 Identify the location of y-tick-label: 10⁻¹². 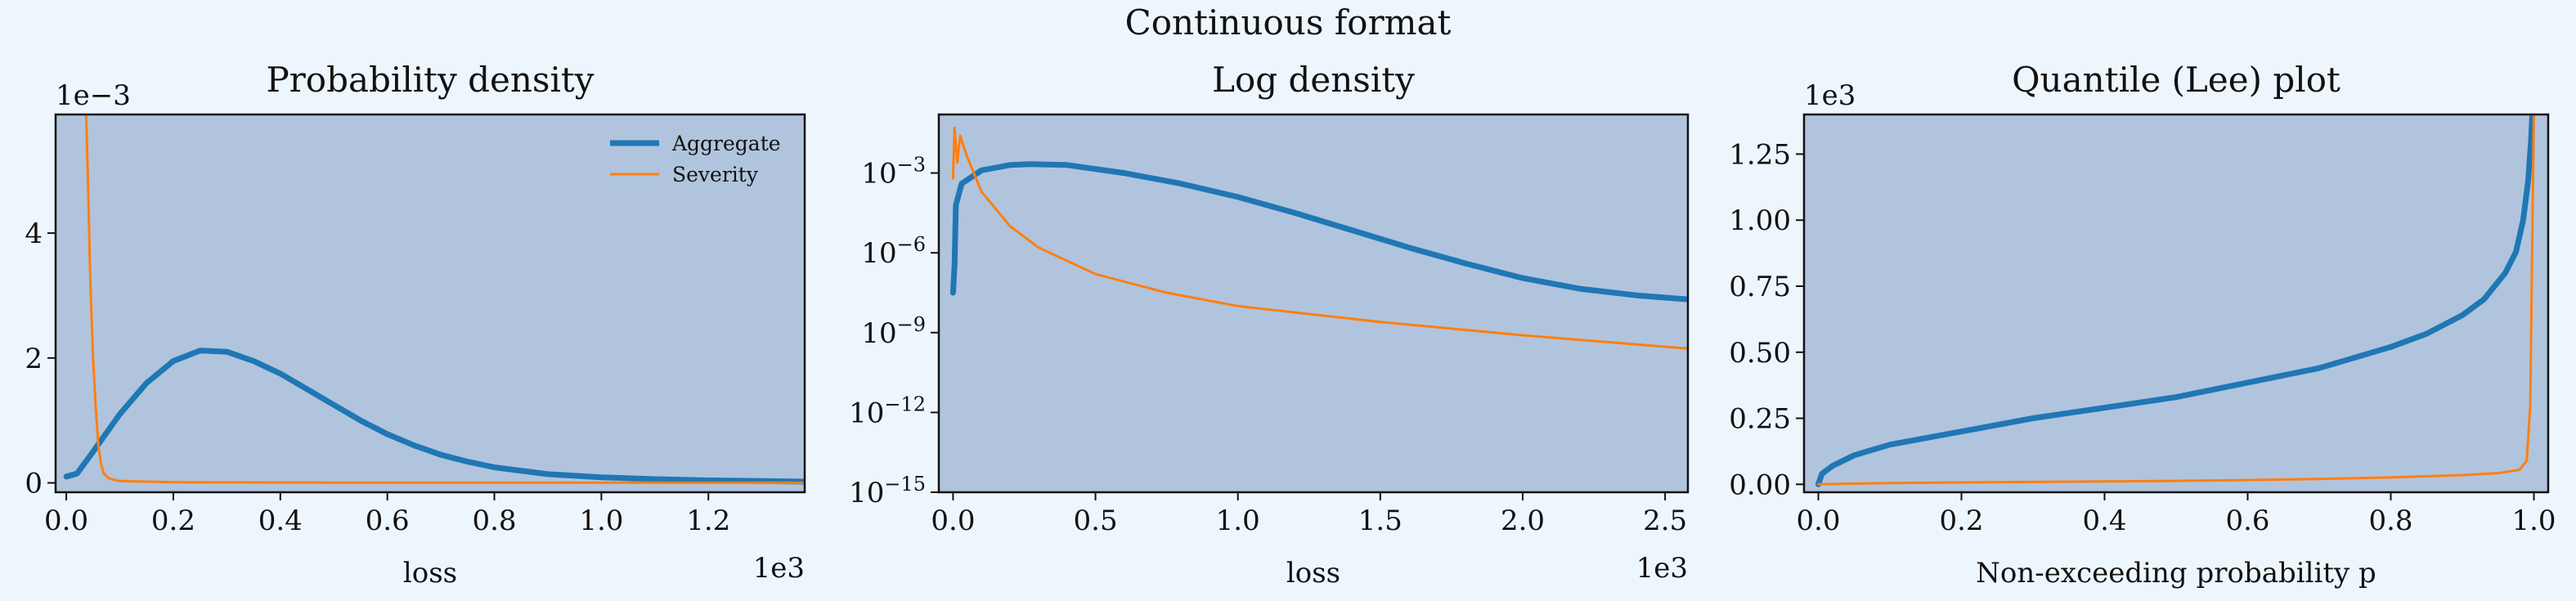
(887, 410).